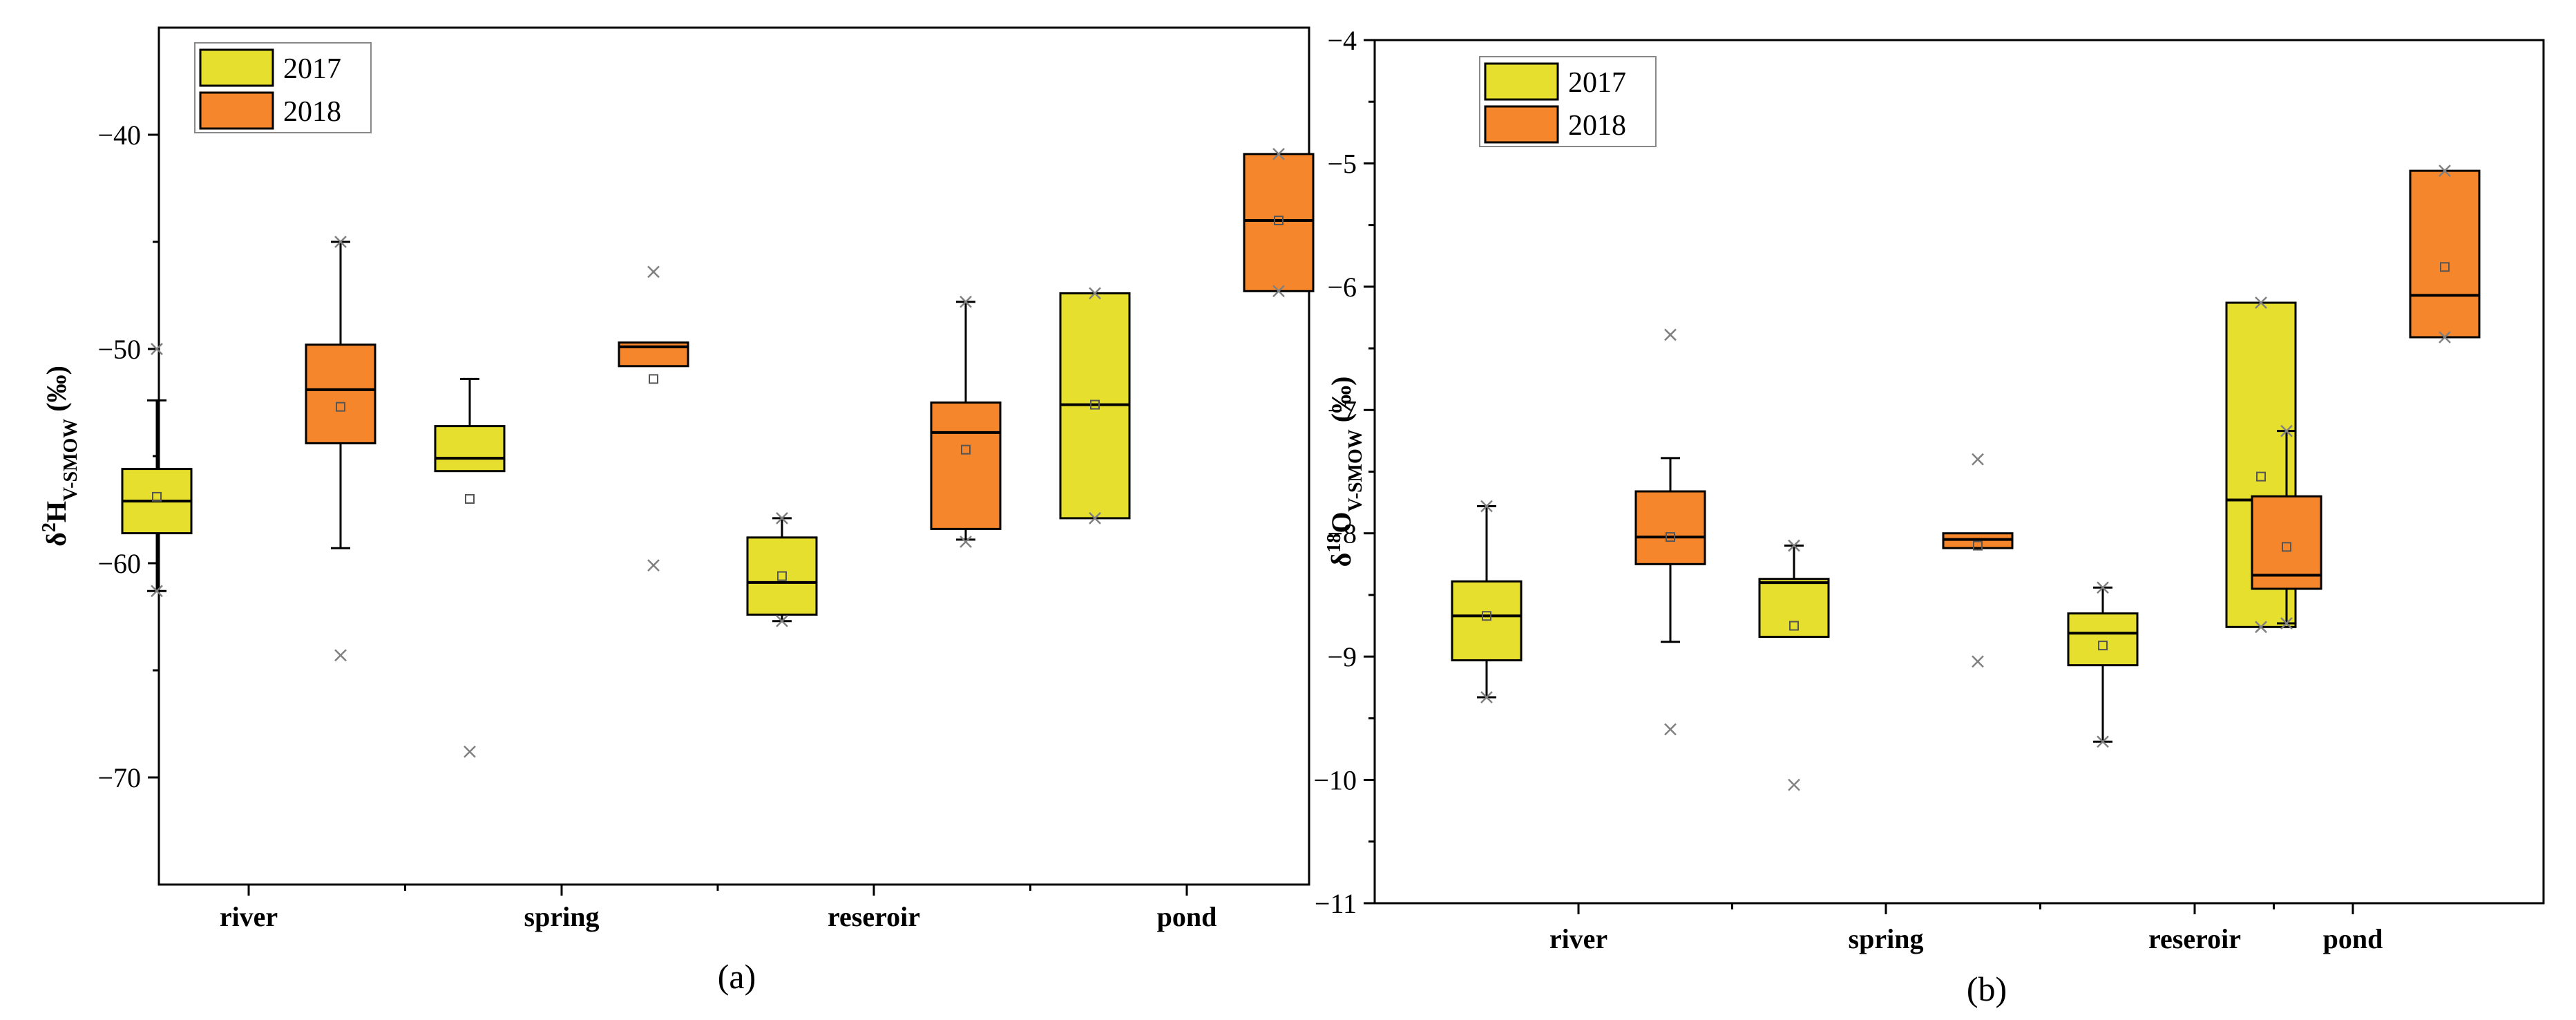  What do you see at coordinates (1341, 522) in the screenshot?
I see `y-axis-label-base: O` at bounding box center [1341, 522].